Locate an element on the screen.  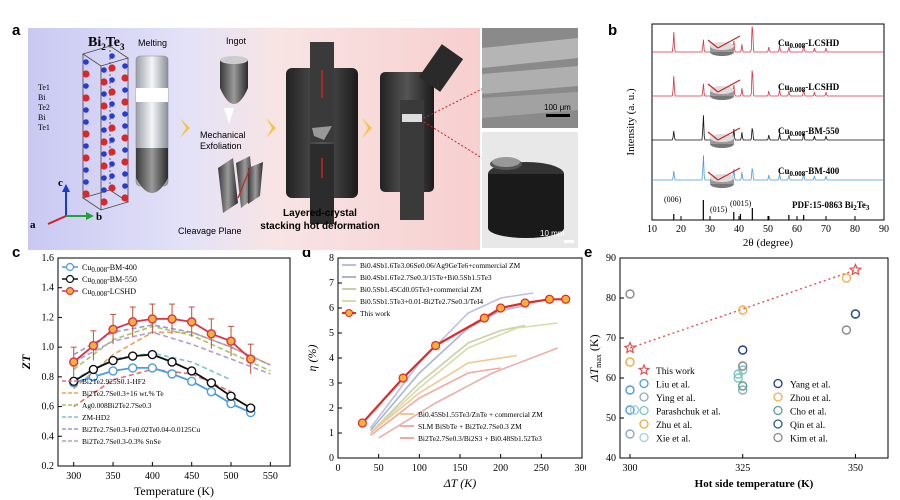
panel-label-c: c is located at coordinates (16, 252).